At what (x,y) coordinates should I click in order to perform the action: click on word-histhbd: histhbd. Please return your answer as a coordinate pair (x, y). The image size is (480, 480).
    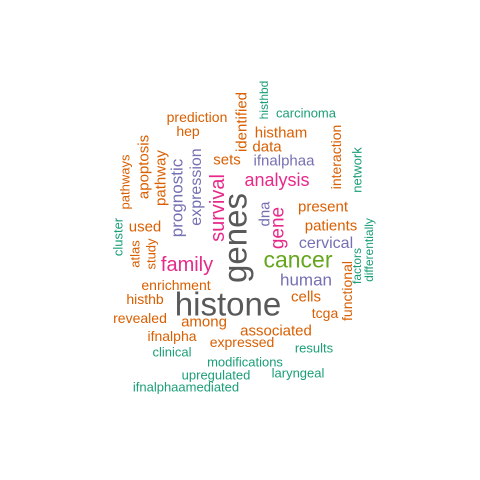
    Looking at the image, I should click on (264, 100).